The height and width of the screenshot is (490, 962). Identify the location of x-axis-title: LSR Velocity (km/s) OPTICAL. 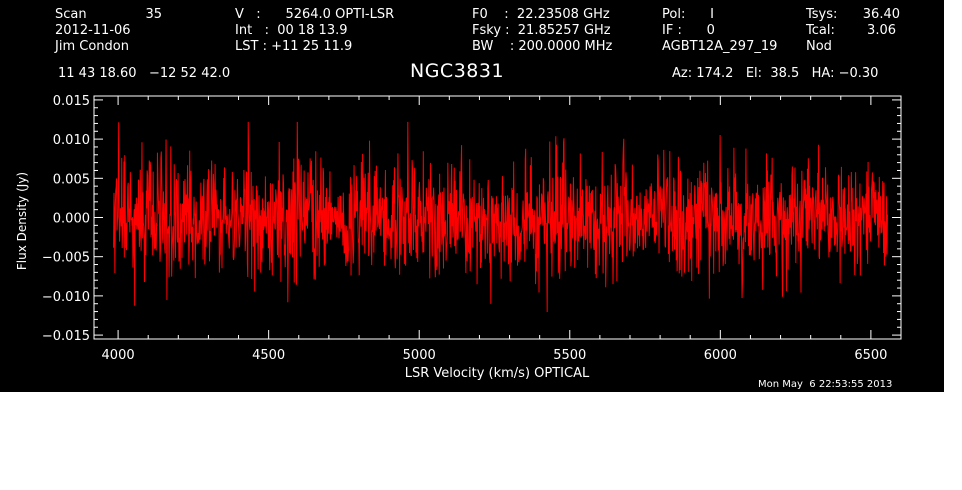
(497, 373).